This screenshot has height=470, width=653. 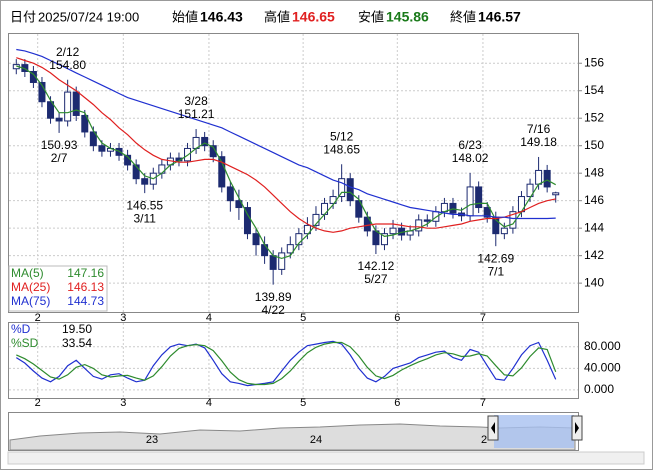 What do you see at coordinates (196, 114) in the screenshot?
I see `annotation-value: 151.21` at bounding box center [196, 114].